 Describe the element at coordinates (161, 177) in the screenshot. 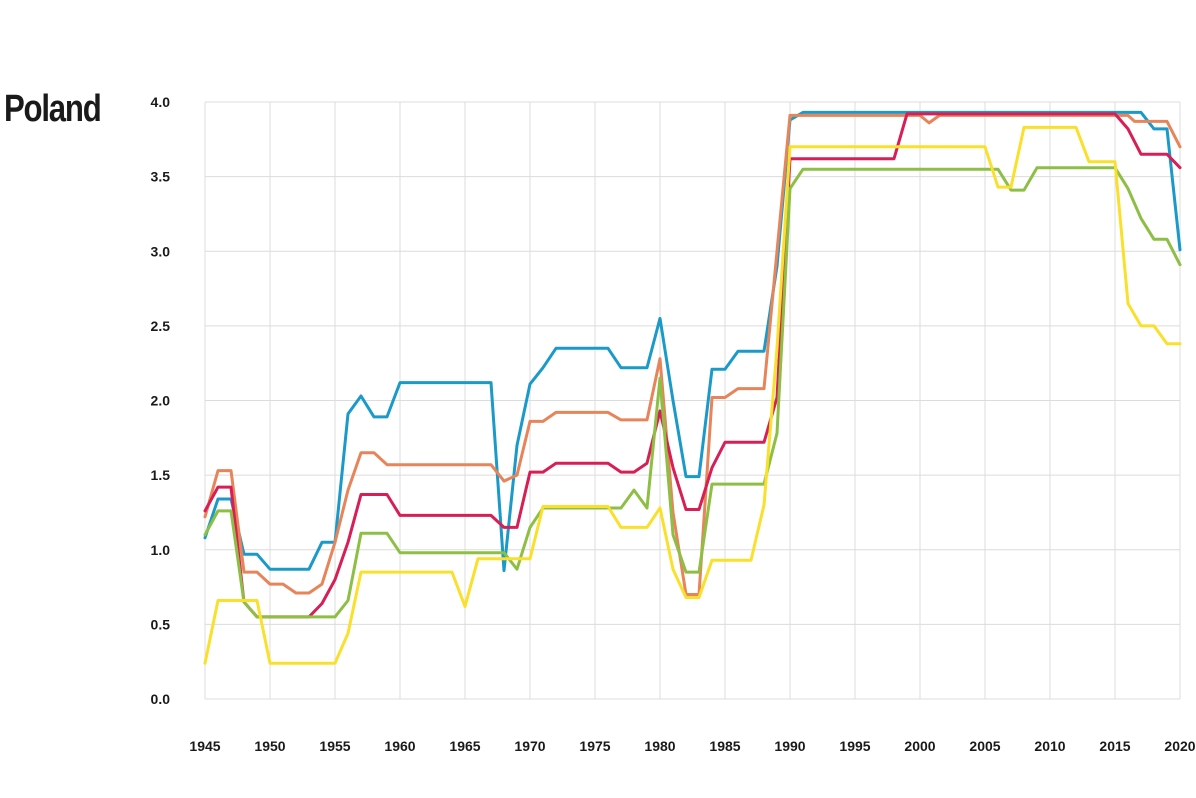

I see `y-tick-label-7: 3.5` at that location.